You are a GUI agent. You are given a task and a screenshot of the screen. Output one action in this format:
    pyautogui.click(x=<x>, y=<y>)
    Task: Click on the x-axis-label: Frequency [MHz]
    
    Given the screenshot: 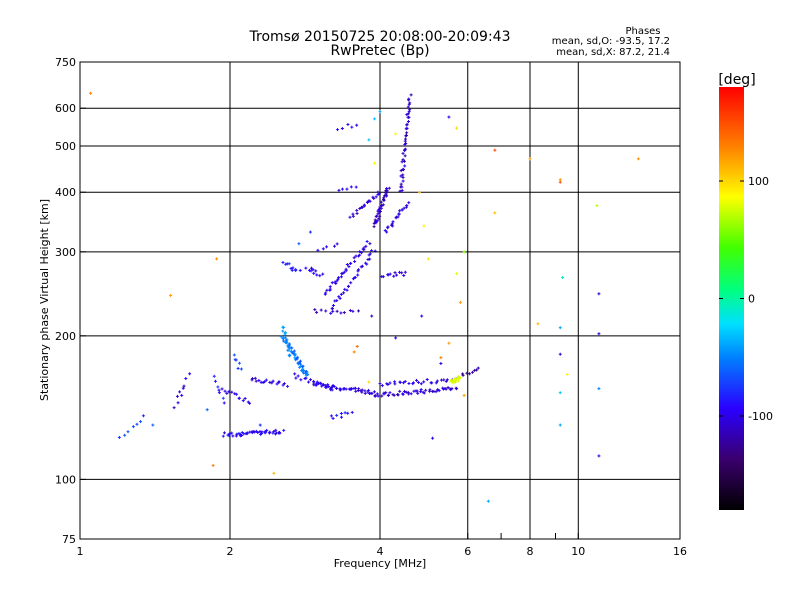 What is the action you would take?
    pyautogui.click(x=380, y=563)
    